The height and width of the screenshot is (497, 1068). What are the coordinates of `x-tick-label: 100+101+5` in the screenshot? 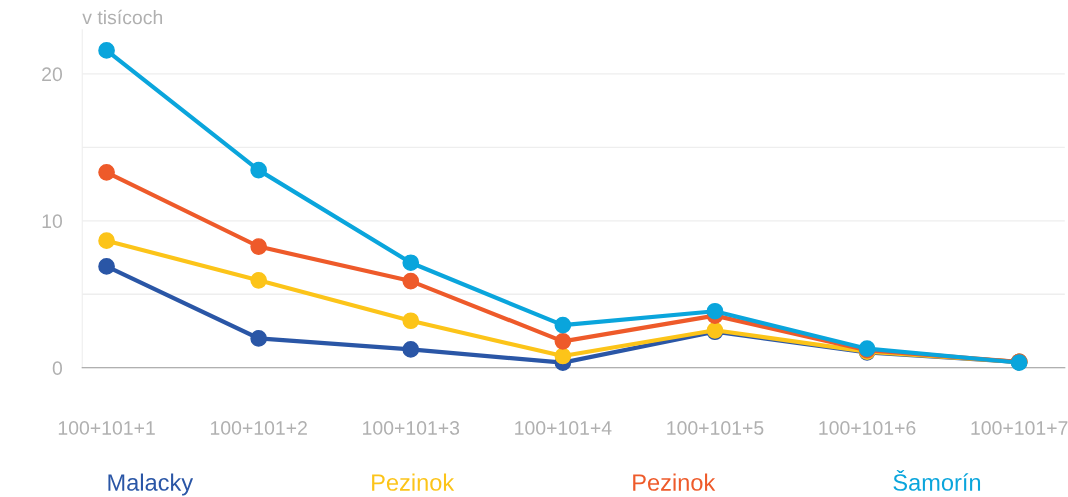 It's located at (715, 428).